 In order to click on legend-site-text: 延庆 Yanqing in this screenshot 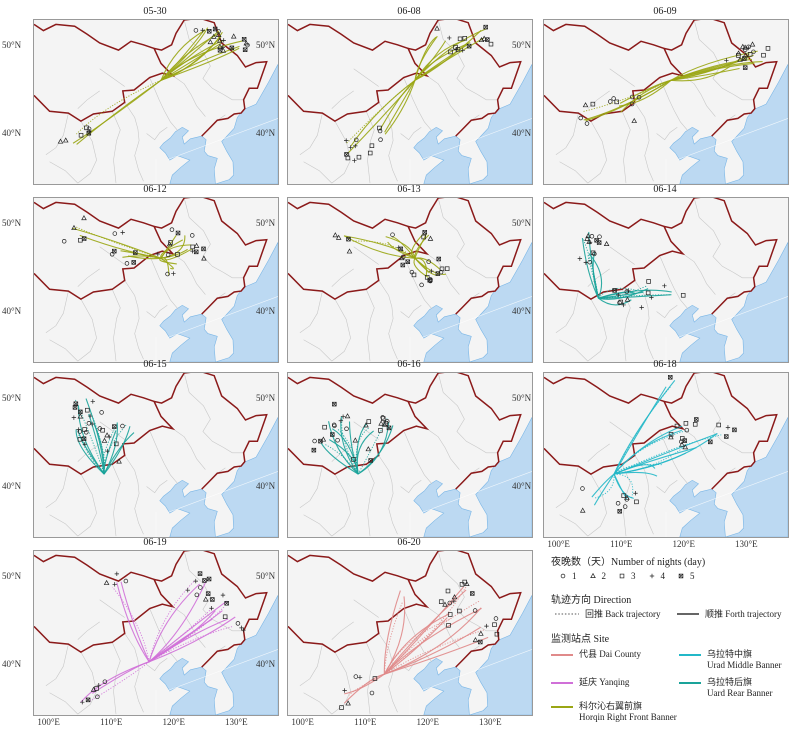, I will do `click(604, 682)`.